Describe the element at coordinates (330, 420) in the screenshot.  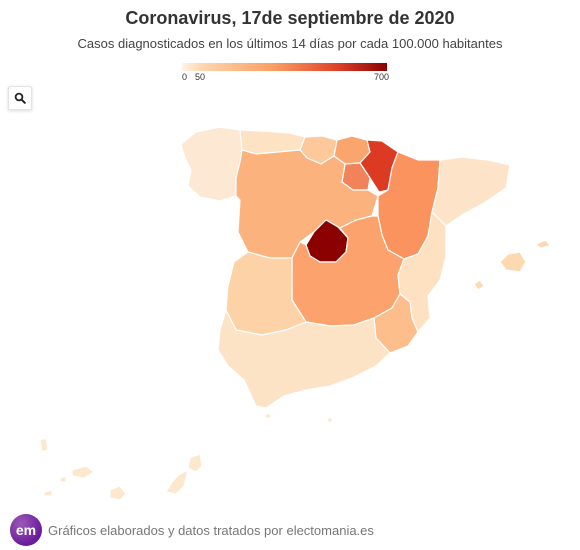
I see `region-melilla: Melilla` at that location.